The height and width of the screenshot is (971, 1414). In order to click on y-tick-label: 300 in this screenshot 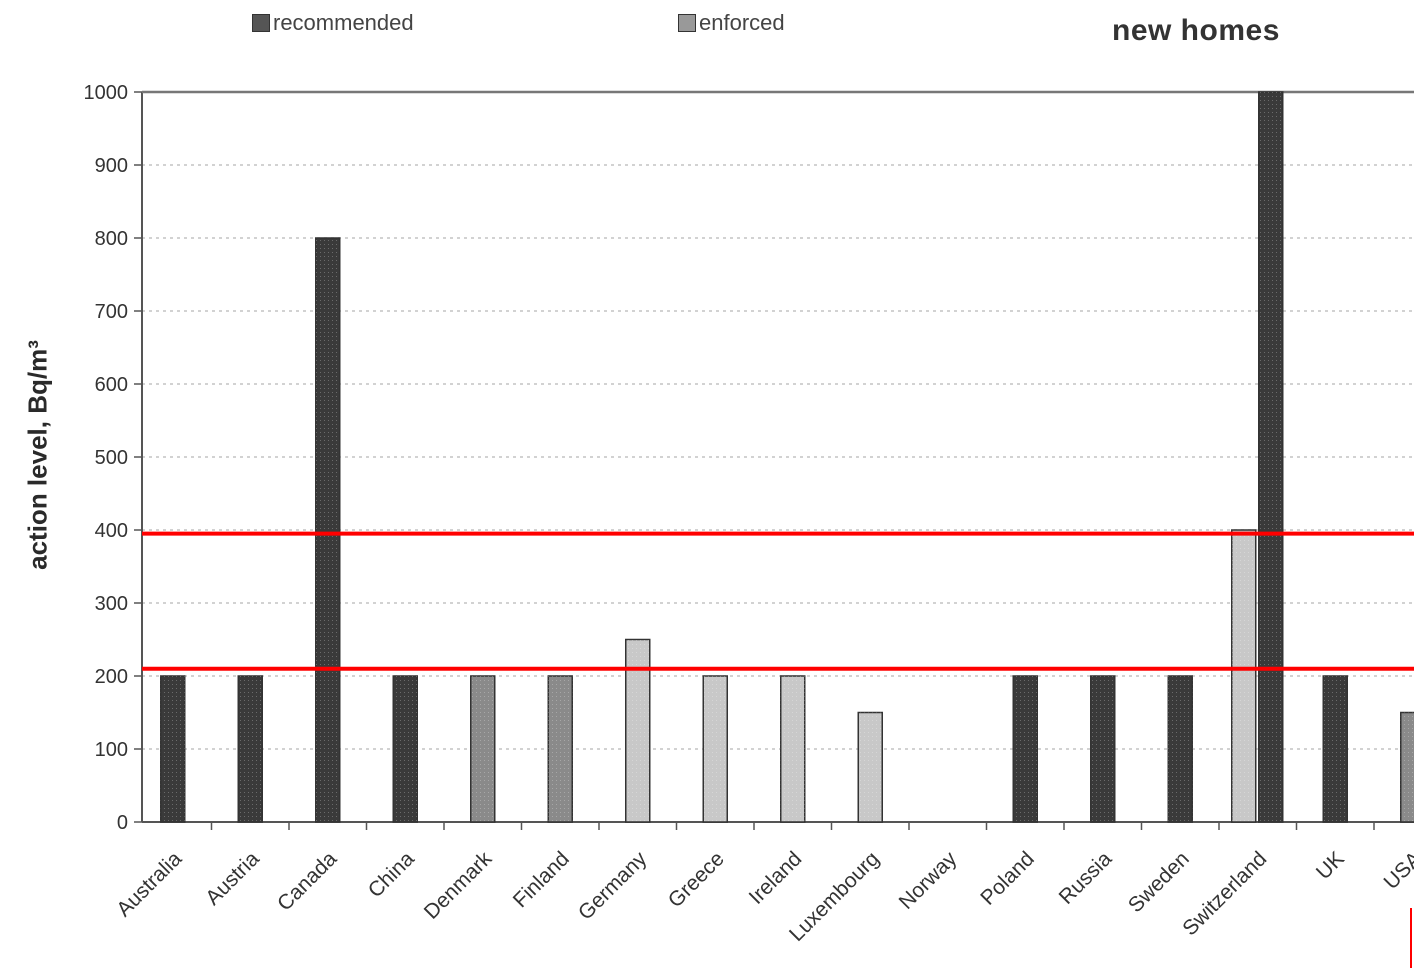, I will do `click(111, 604)`.